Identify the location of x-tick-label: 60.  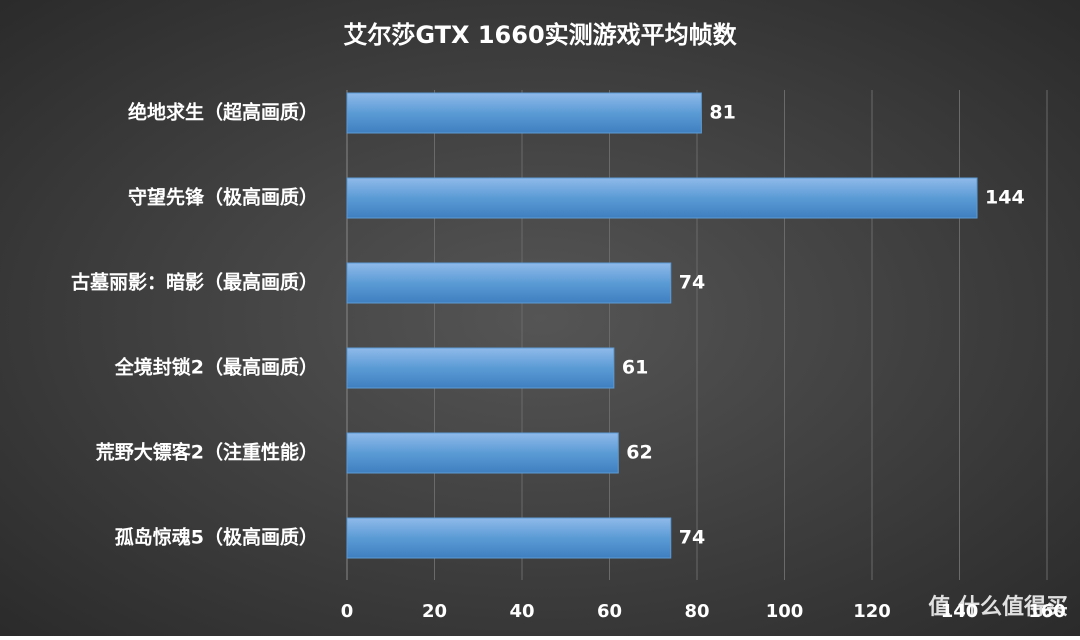
(609, 611).